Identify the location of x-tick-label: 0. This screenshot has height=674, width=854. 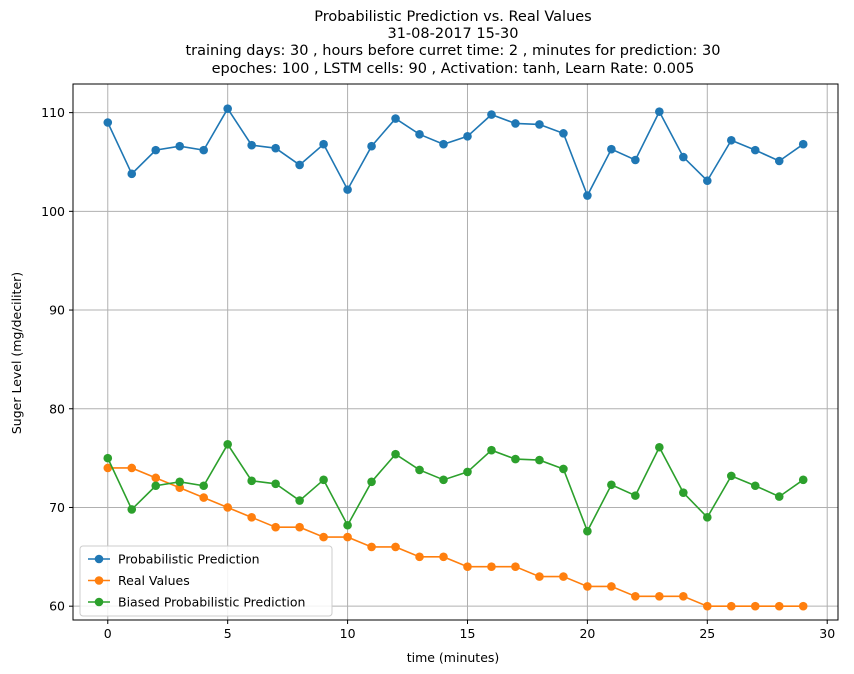
(108, 633).